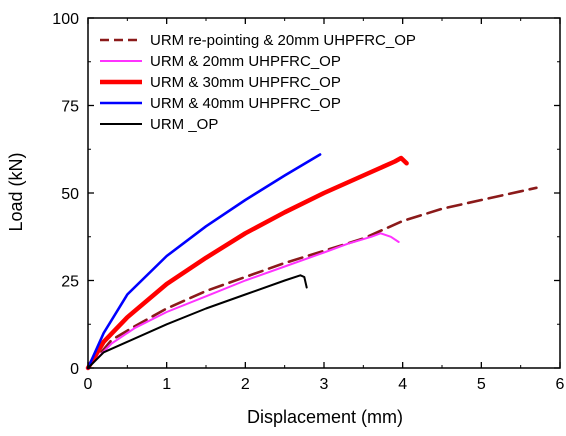 The image size is (566, 436). I want to click on x-tick-label: 2, so click(245, 384).